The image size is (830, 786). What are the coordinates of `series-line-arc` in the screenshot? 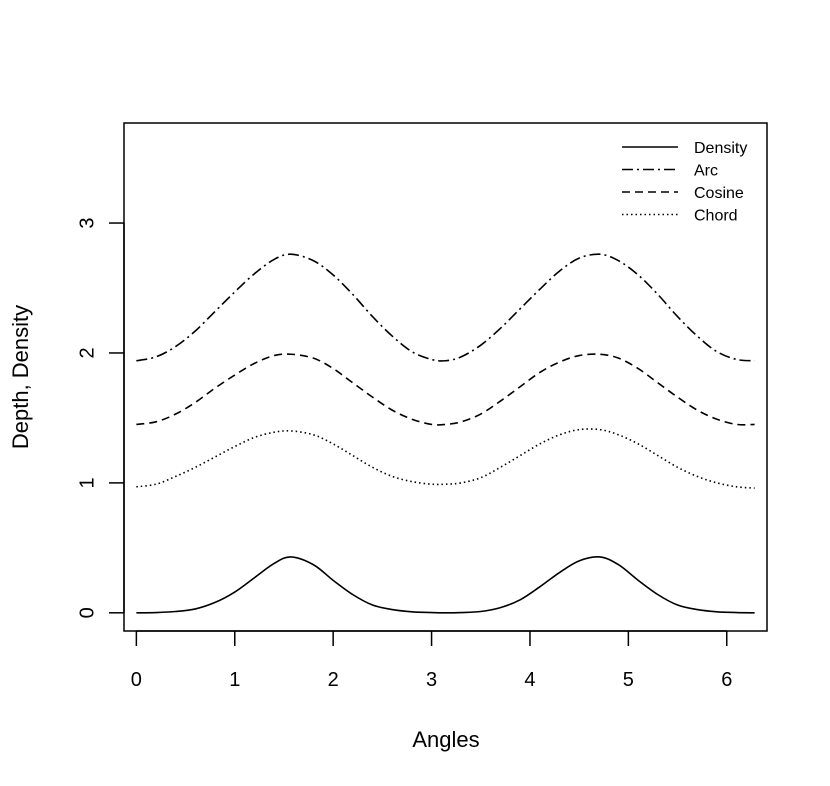 It's located at (445, 307).